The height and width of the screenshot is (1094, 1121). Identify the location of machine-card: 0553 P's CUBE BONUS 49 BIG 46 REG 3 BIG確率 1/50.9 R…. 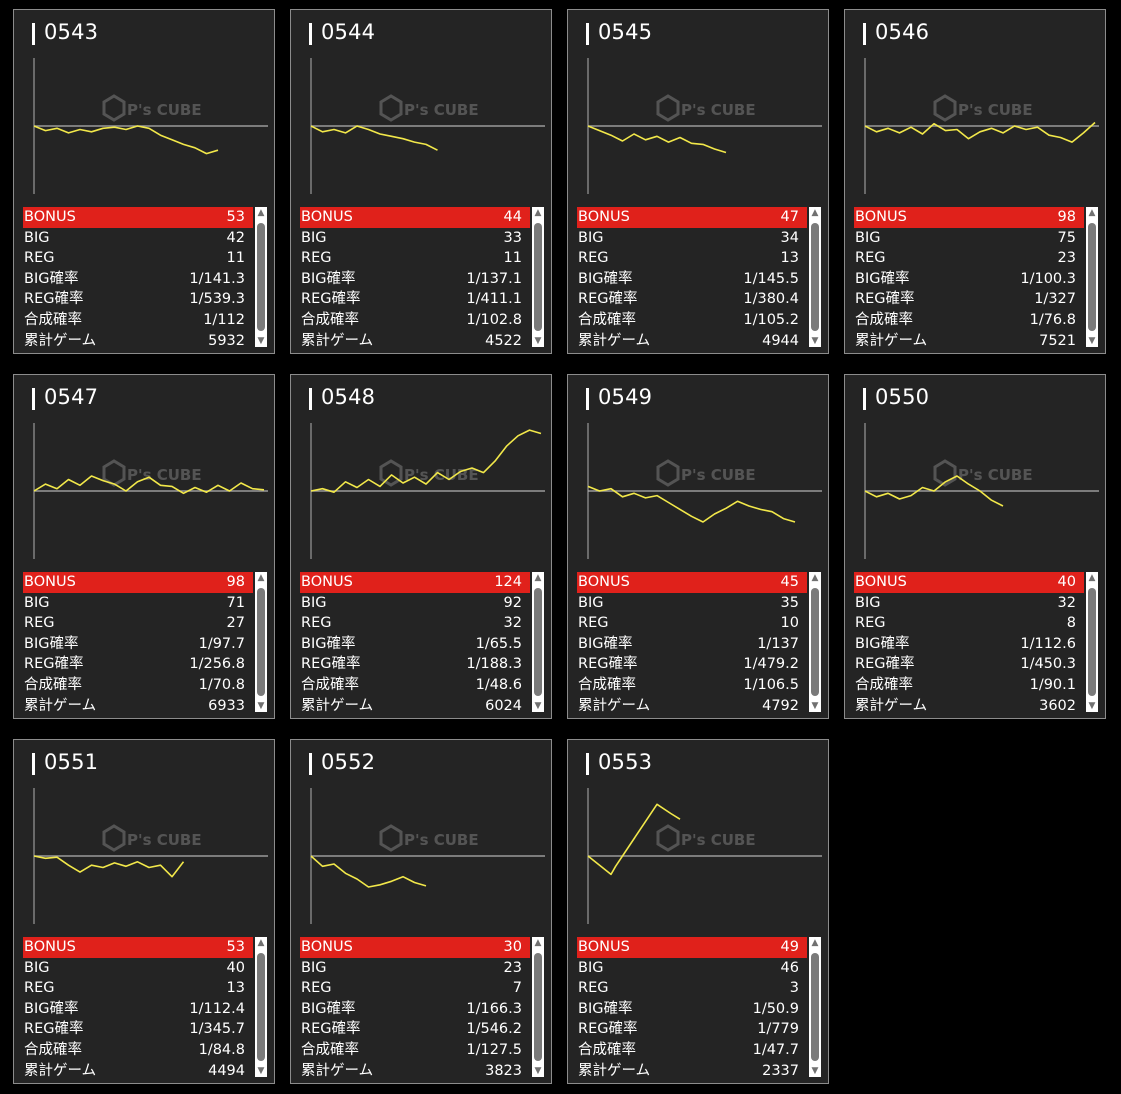
(698, 911).